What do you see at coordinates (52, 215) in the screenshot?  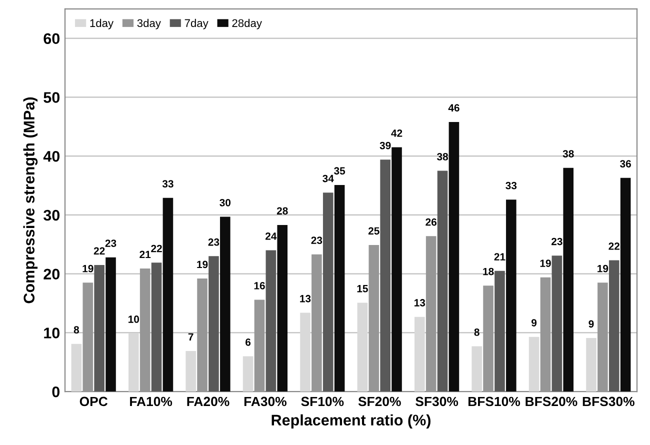 I see `y-tick-label: 30` at bounding box center [52, 215].